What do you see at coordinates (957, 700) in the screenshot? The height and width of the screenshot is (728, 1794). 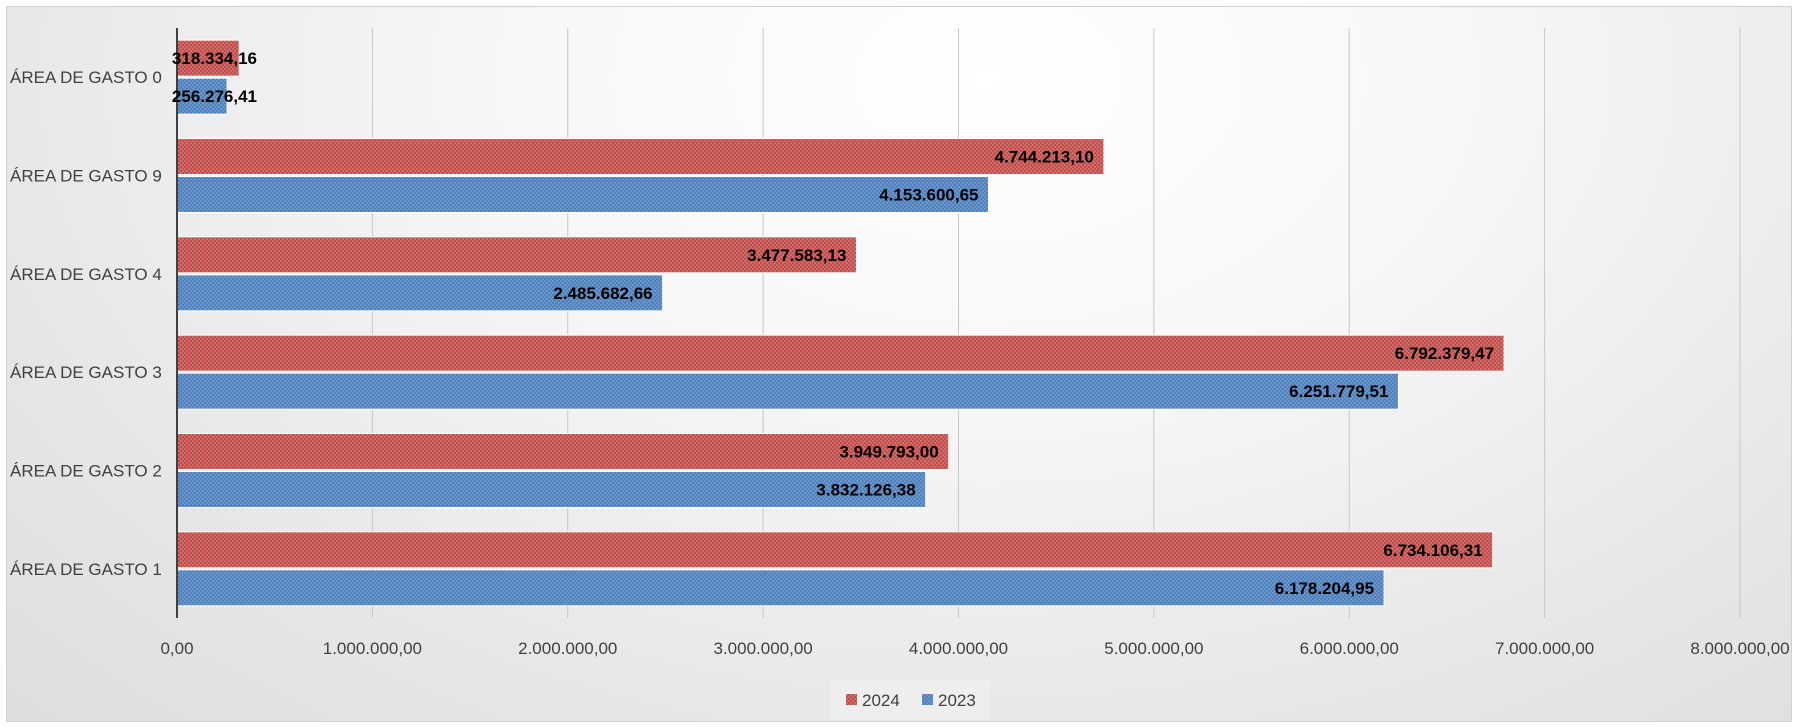 I see `legend-label: 2023` at bounding box center [957, 700].